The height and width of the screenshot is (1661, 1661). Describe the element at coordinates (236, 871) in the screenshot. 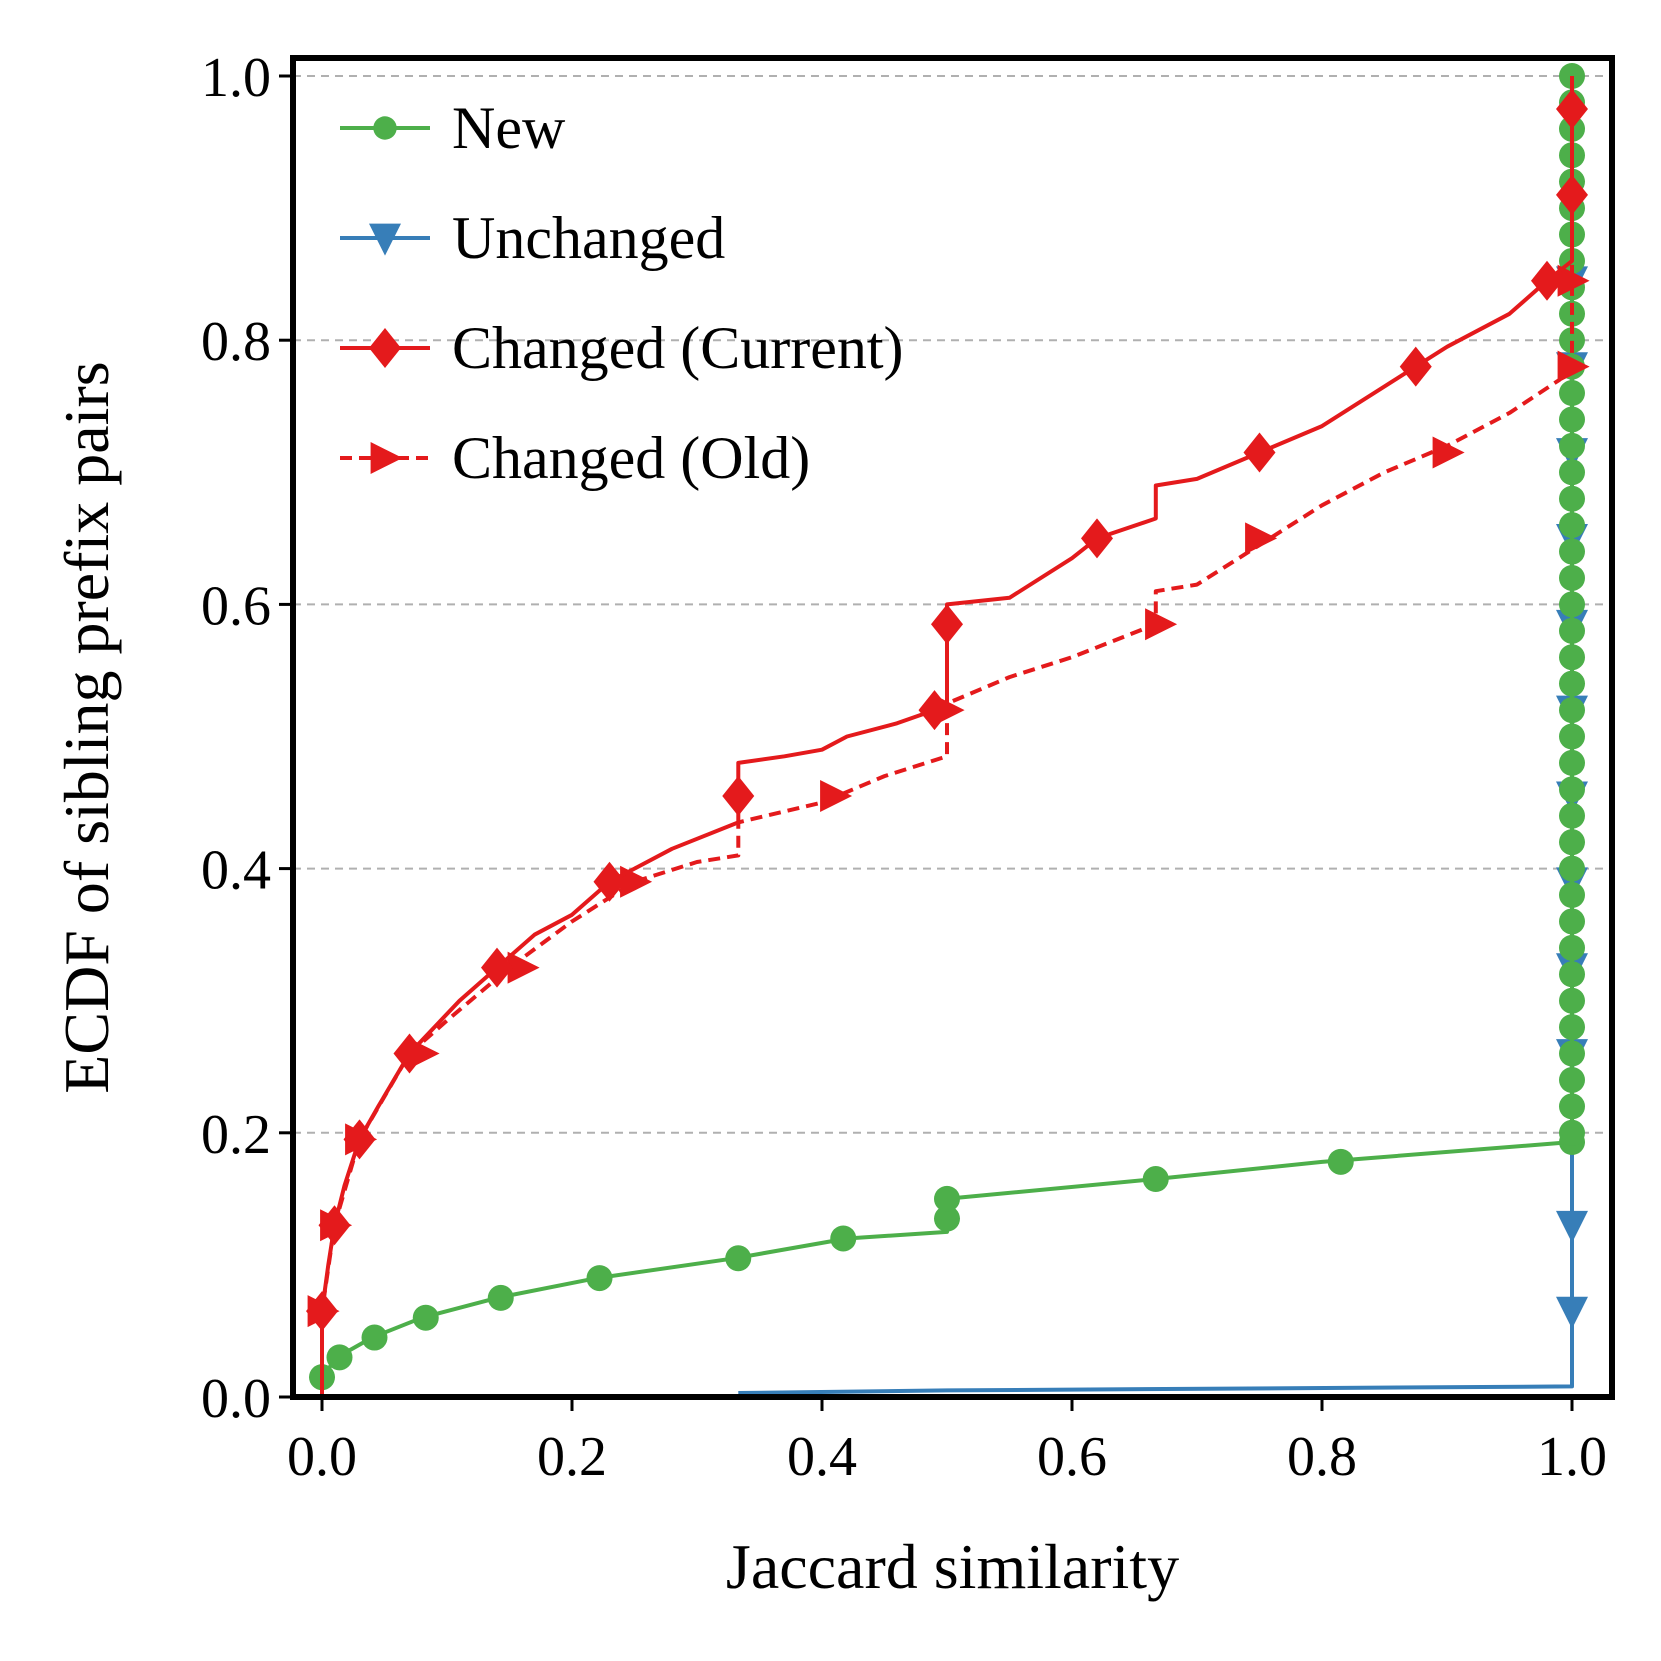

I see `y-tick-label-2: 0.4` at that location.